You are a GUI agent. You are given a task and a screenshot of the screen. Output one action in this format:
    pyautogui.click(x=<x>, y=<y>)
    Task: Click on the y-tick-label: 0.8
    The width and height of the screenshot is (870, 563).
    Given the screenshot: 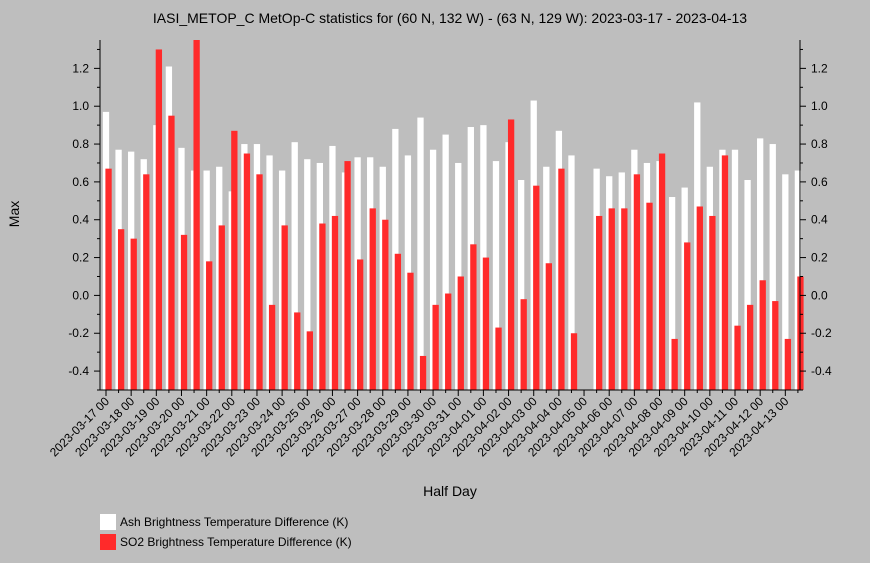 What is the action you would take?
    pyautogui.click(x=80, y=144)
    